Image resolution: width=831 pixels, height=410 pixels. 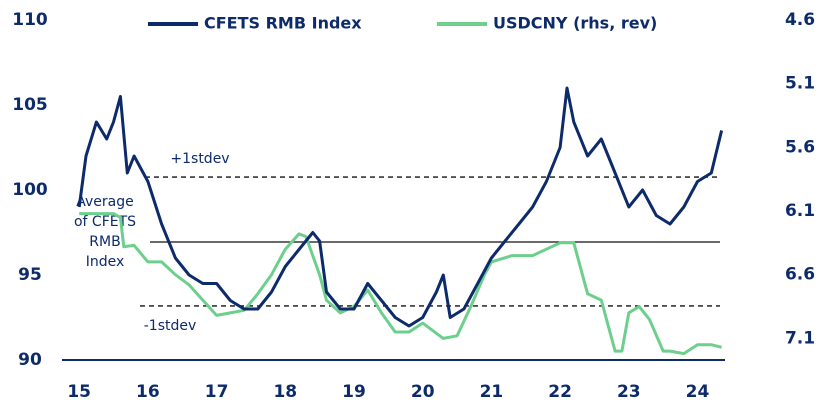 I want to click on x-tick-label: 16, so click(x=148, y=392).